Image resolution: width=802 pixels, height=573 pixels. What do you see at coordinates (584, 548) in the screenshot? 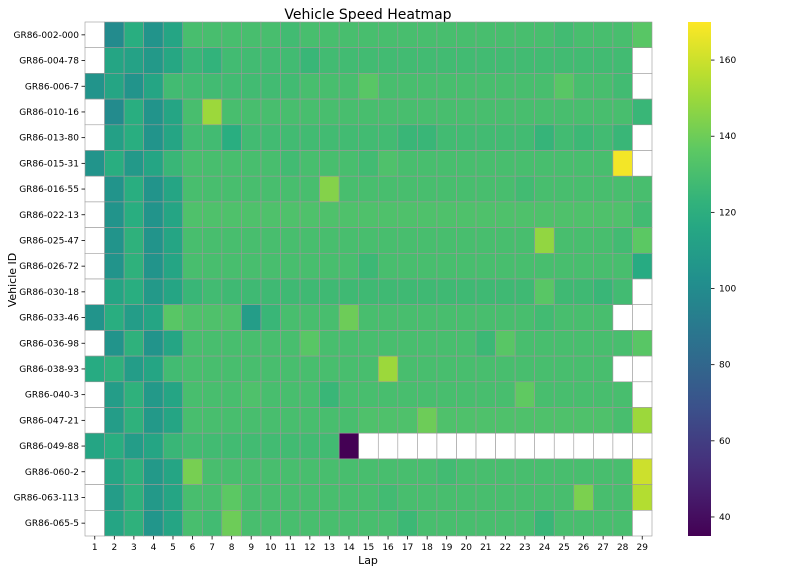
I see `x-tick-label: 26` at bounding box center [584, 548].